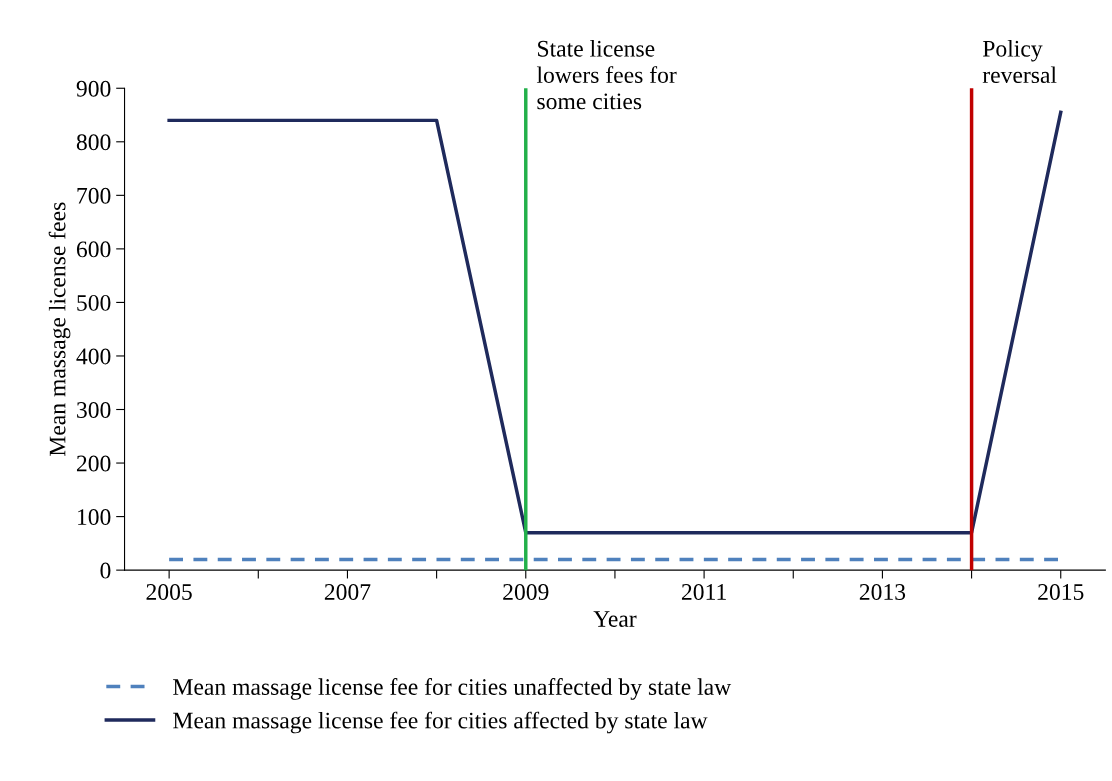  What do you see at coordinates (94, 302) in the screenshot?
I see `y-tick-label: 500` at bounding box center [94, 302].